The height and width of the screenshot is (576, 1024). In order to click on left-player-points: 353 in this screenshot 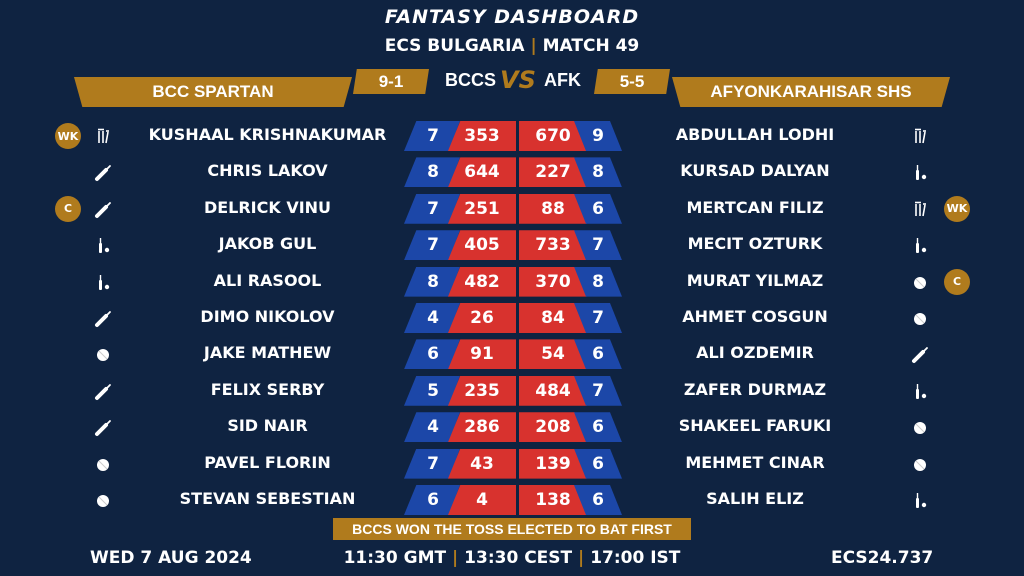, I will do `click(482, 136)`.